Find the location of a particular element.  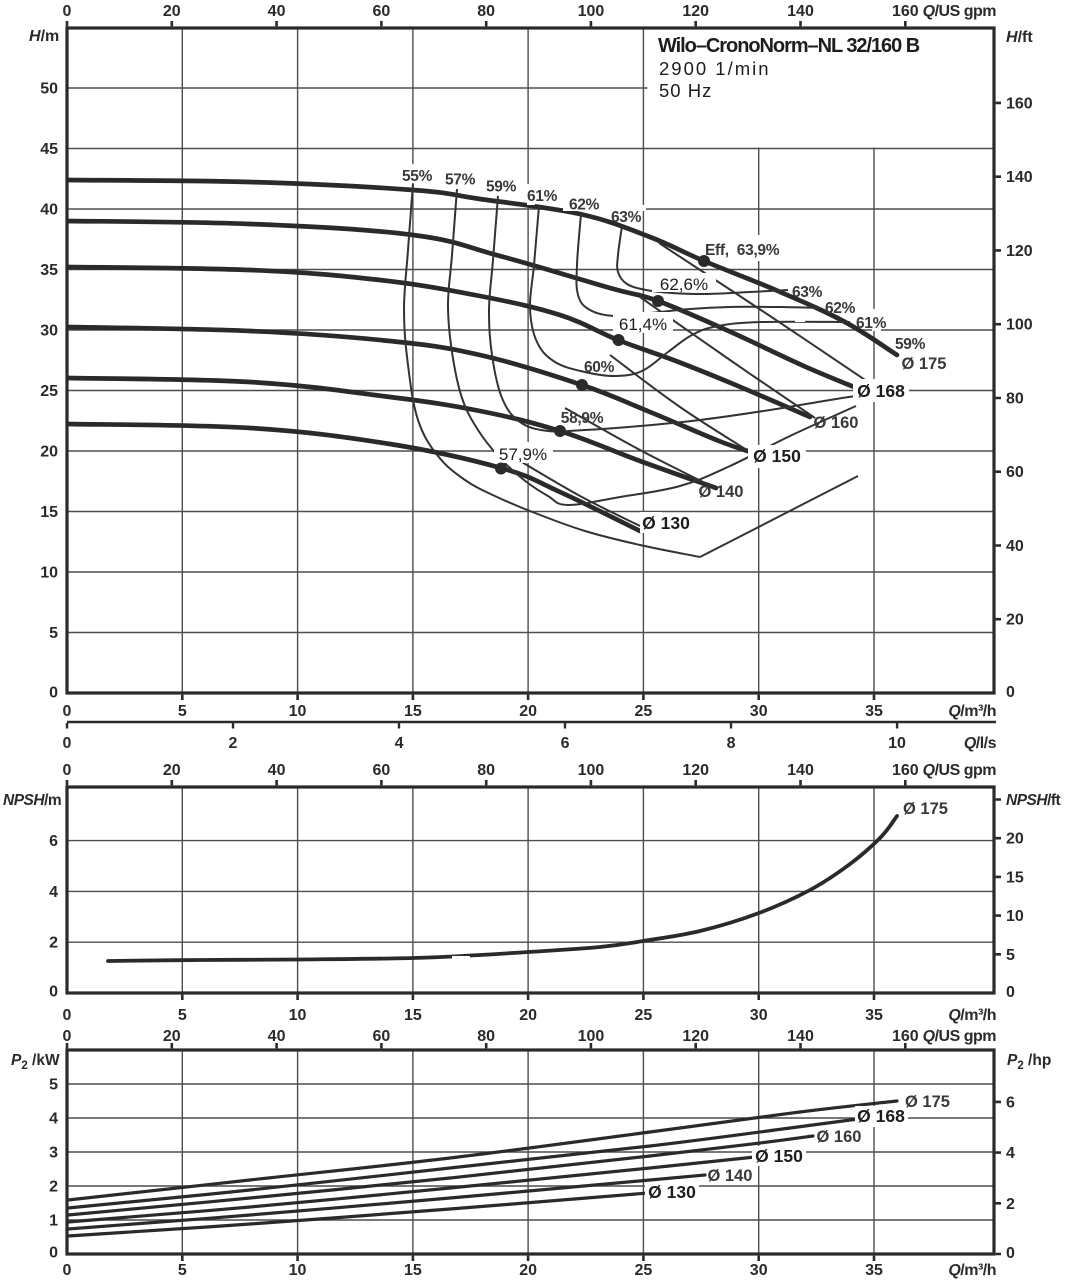

svg-text: NPSH/ft is located at coordinates (1033, 800).